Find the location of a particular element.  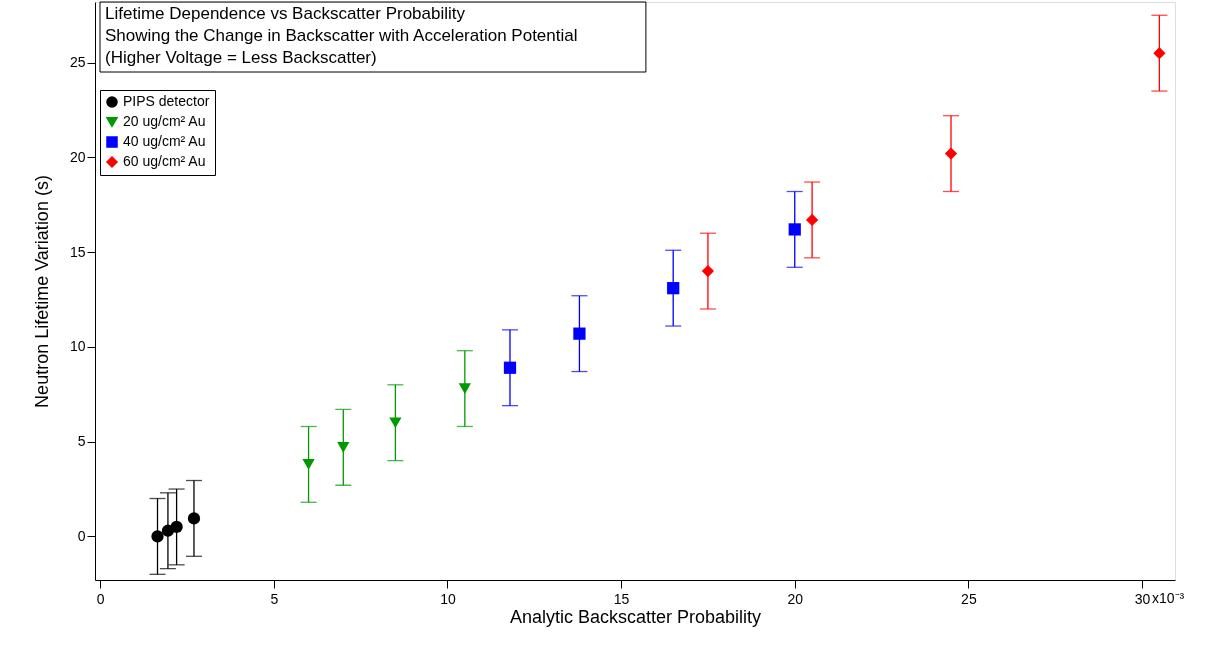

x-tick-label: 25 is located at coordinates (969, 598).